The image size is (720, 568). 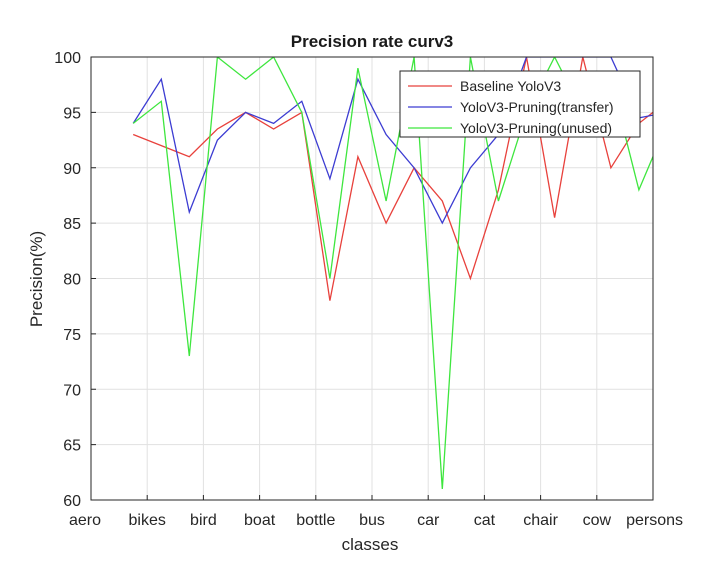 What do you see at coordinates (36, 279) in the screenshot?
I see `y-axis-label: Precision(%)` at bounding box center [36, 279].